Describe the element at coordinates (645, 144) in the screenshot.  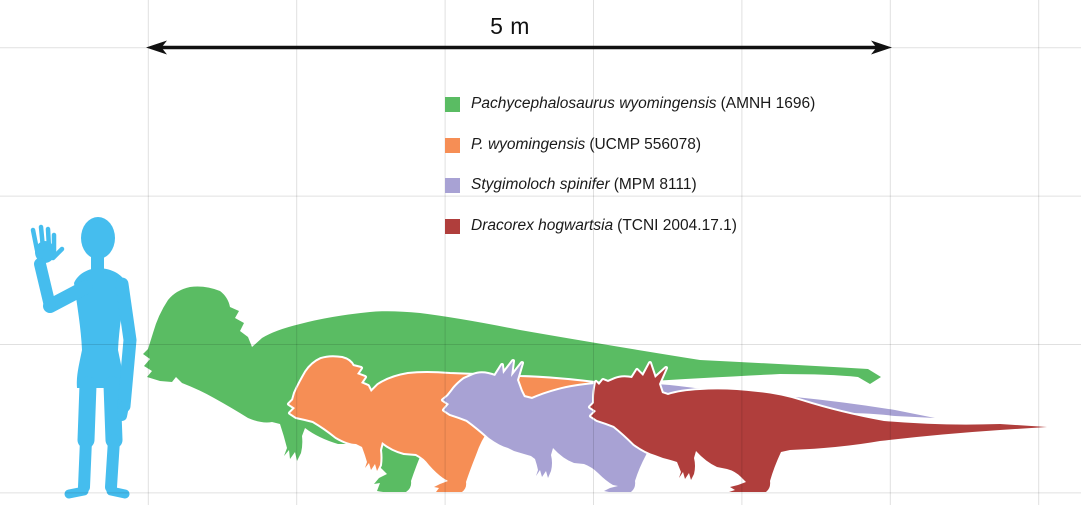
I see `legend-specimen-id: (UCMP 556078)` at that location.